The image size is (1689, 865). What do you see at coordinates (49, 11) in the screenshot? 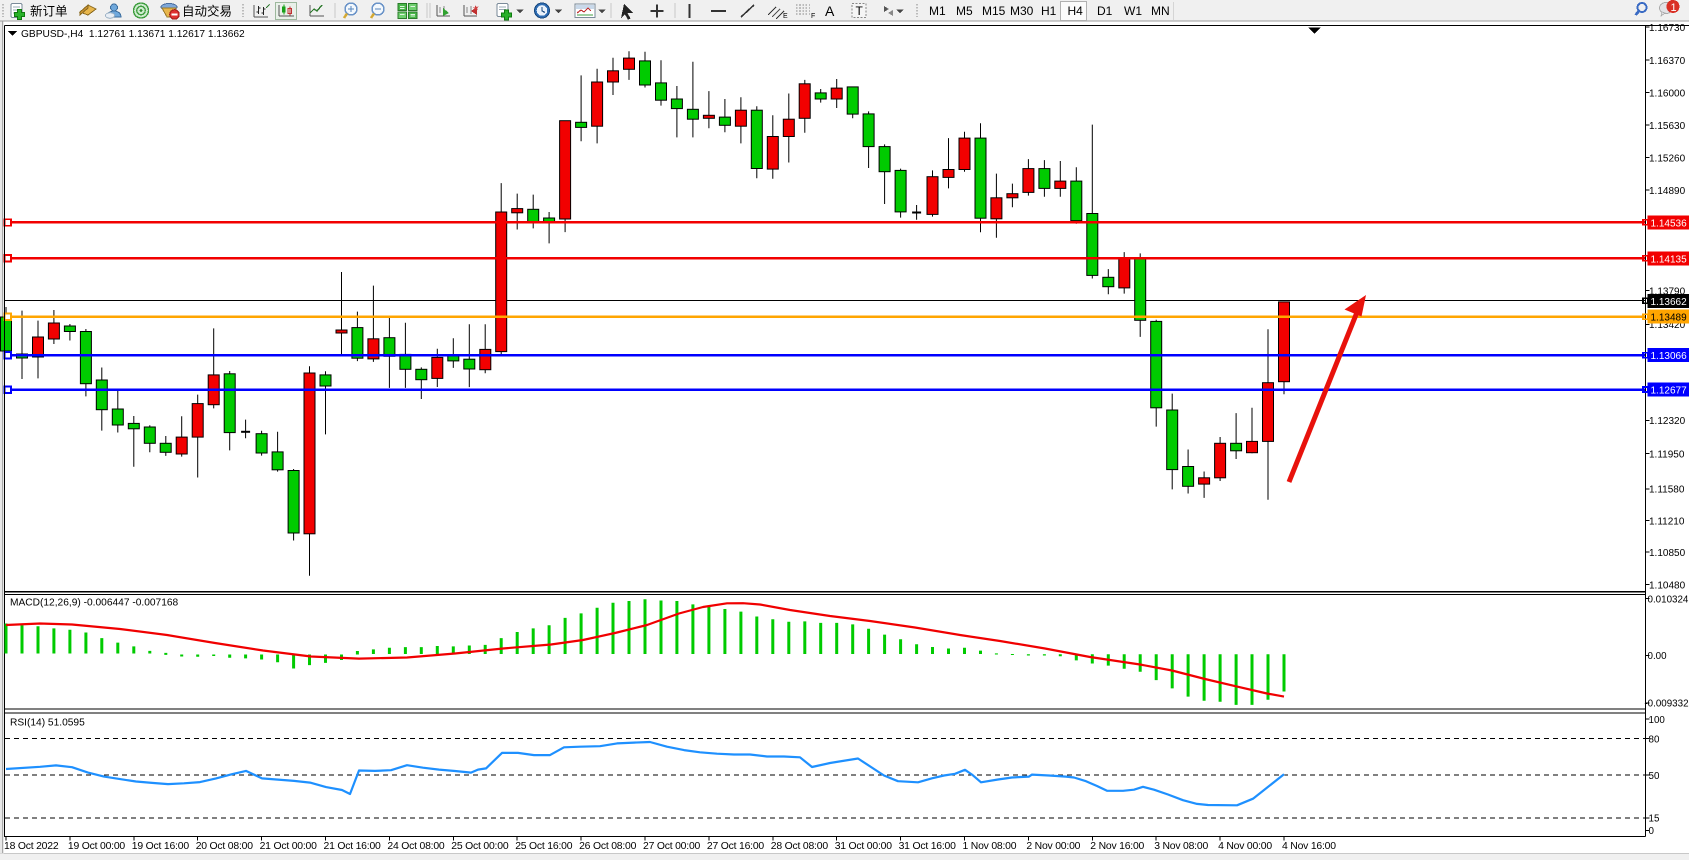
I see `svg-text: 新订单` at bounding box center [49, 11].